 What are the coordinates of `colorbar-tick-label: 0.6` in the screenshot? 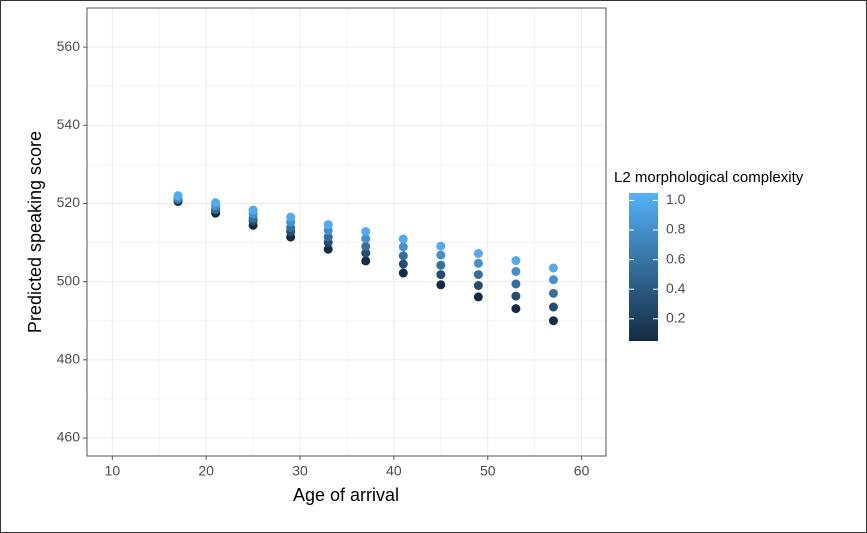 It's located at (676, 258).